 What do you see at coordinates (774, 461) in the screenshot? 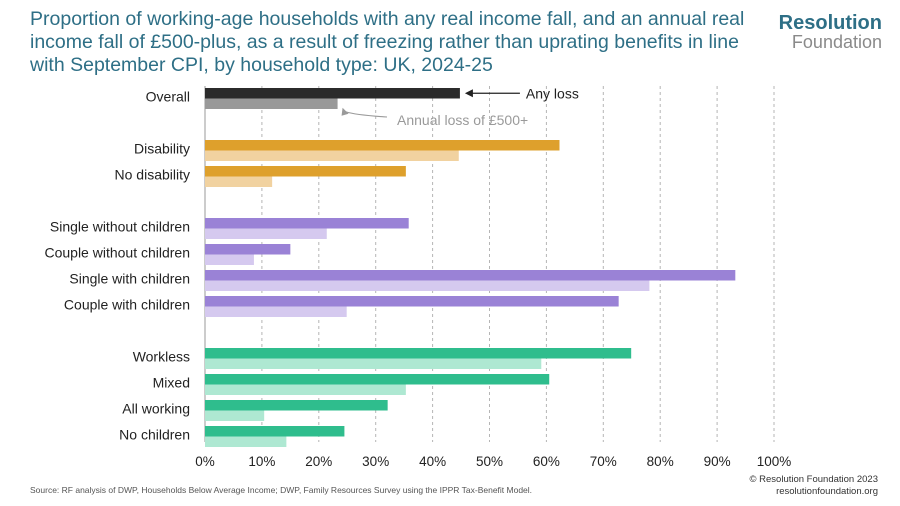
I see `x-tick-label: 100%` at bounding box center [774, 461].